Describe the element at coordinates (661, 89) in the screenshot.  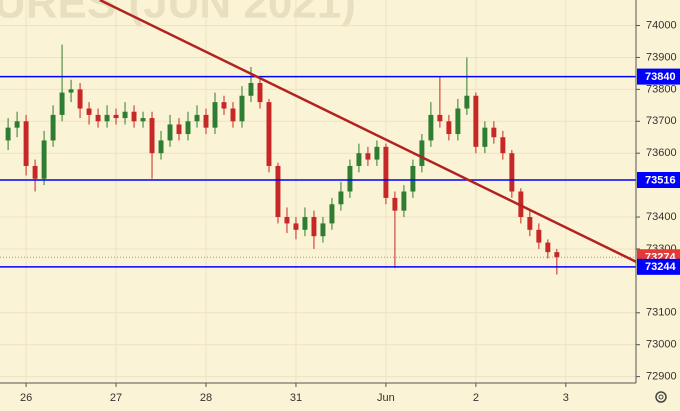
I see `y-tick-label: 73800` at that location.